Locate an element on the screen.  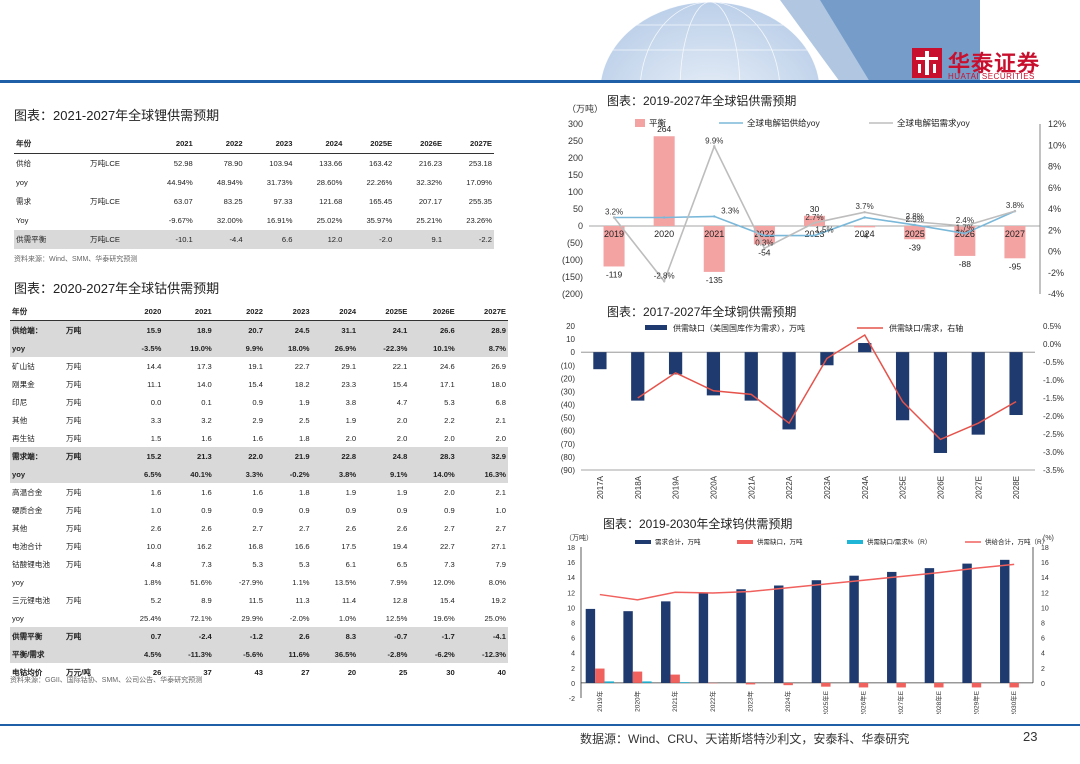
x-tick-label: 2028E is located at coordinates (1016, 487).